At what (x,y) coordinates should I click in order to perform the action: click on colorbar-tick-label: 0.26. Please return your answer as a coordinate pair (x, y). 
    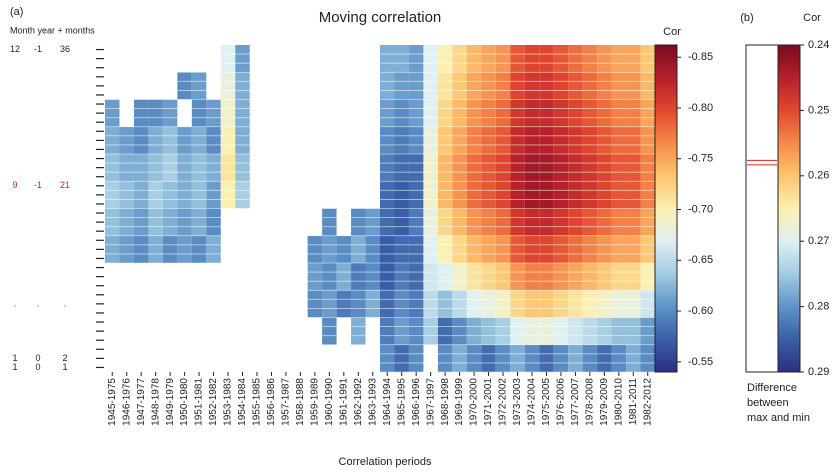
    Looking at the image, I should click on (818, 176).